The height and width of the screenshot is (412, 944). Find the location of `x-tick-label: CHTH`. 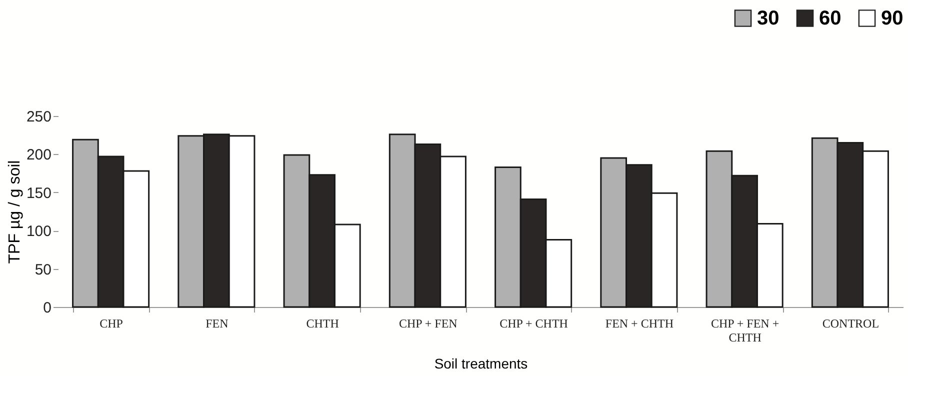

x-tick-label: CHTH is located at coordinates (323, 323).